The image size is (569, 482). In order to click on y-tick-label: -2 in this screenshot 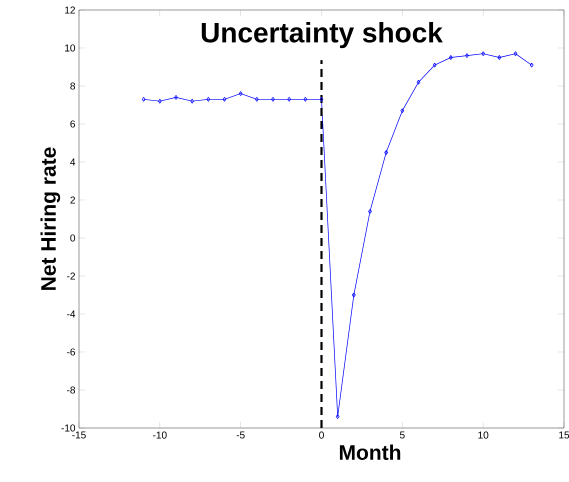, I will do `click(71, 276)`.